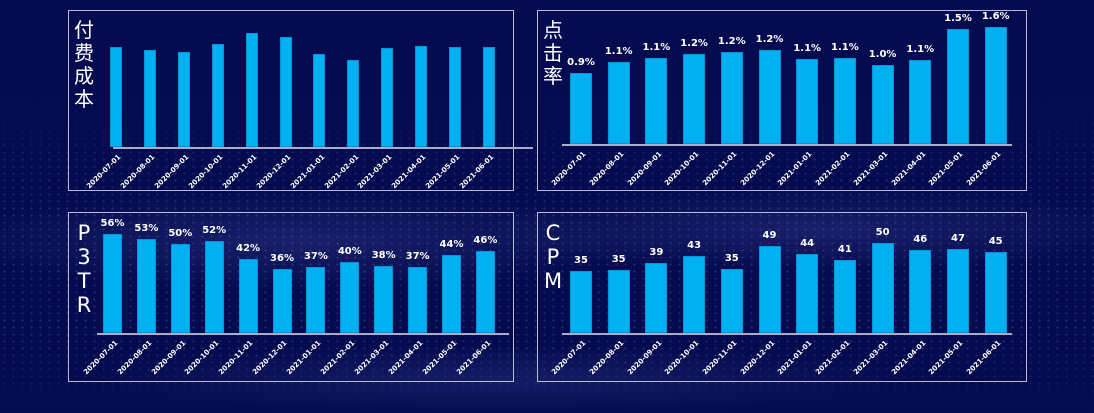  Describe the element at coordinates (995, 16) in the screenshot. I see `data-label: 1.6%` at that location.